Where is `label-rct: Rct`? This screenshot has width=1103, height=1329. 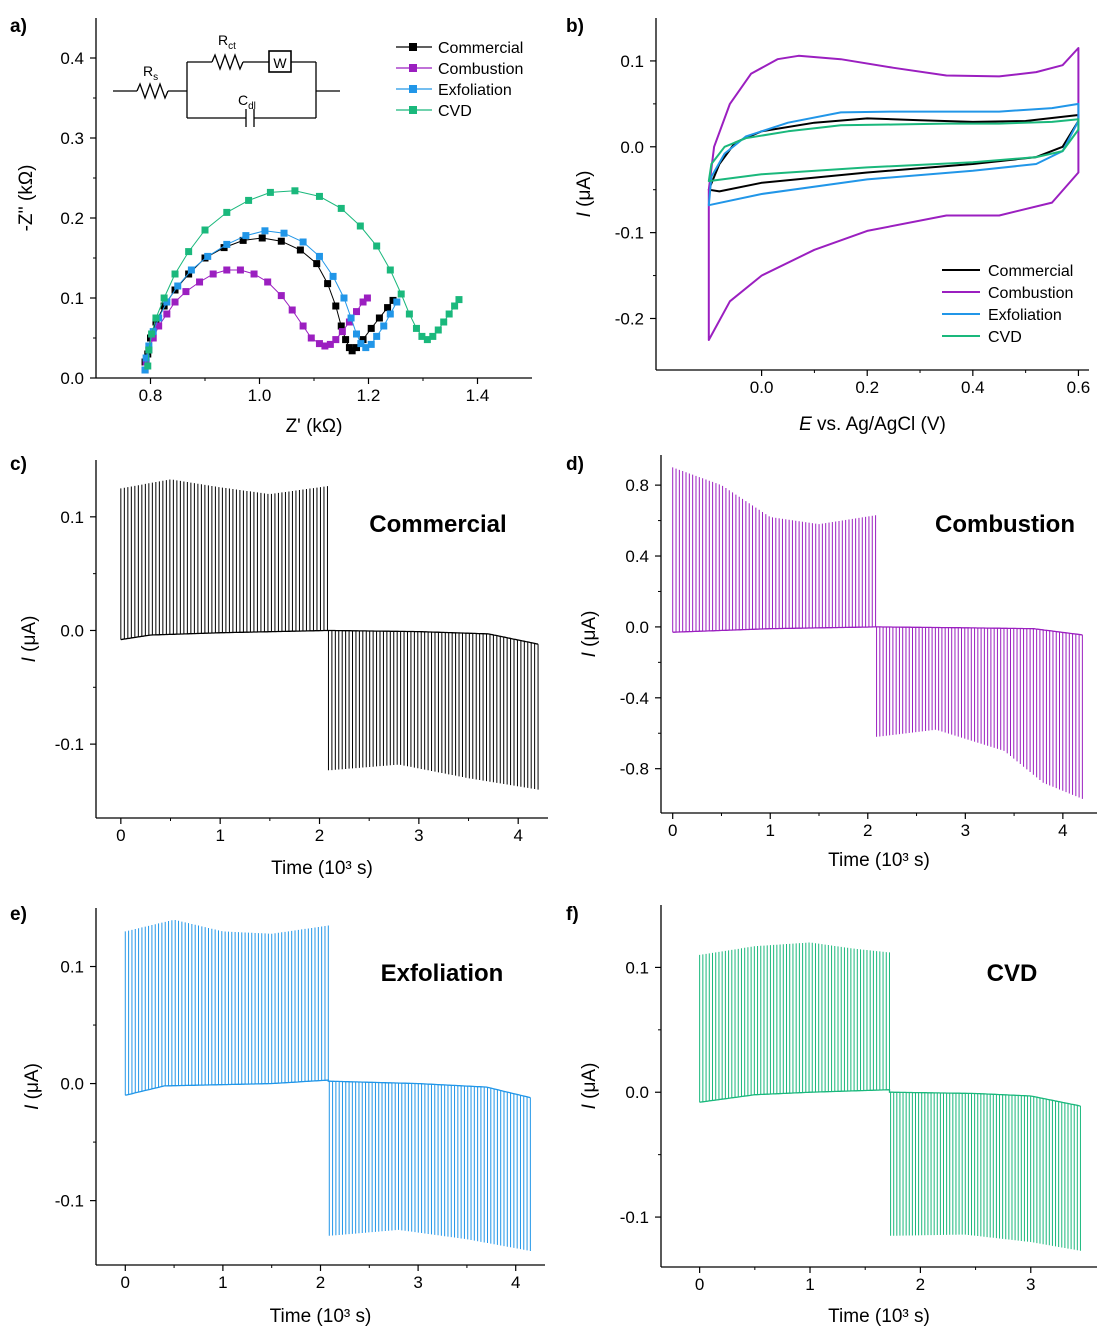
label-rct: Rct is located at coordinates (227, 42).